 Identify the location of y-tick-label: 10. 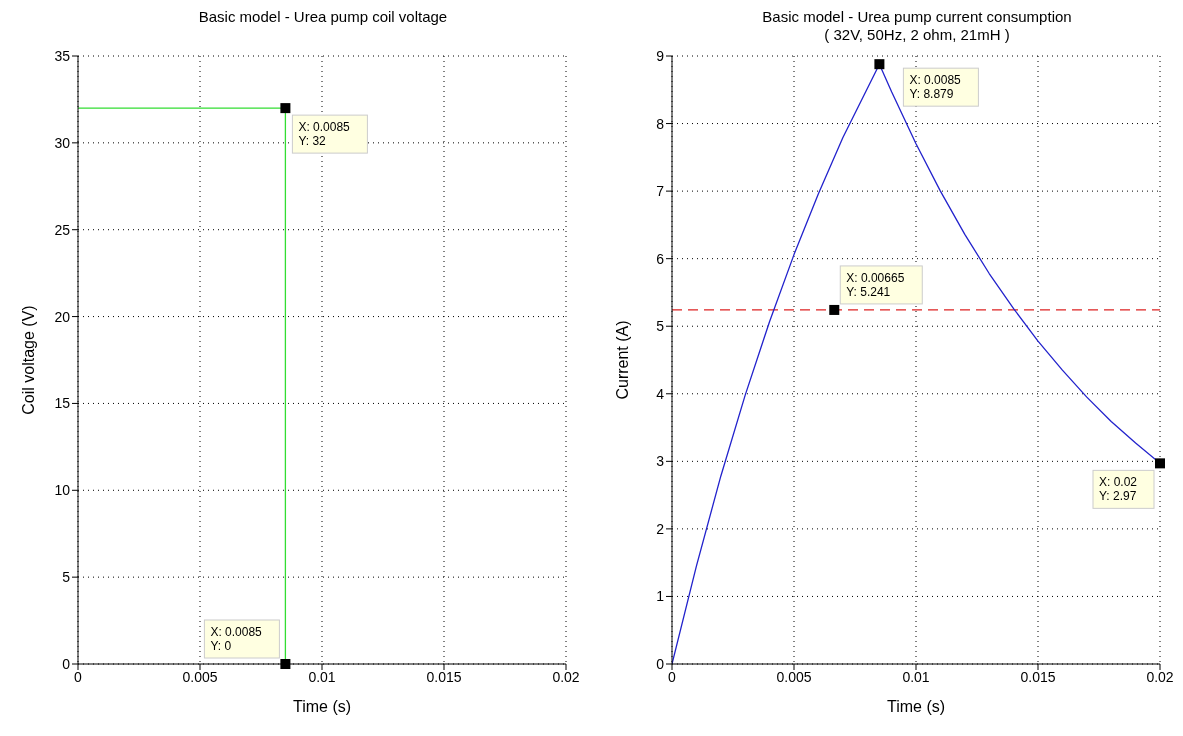
(62, 490).